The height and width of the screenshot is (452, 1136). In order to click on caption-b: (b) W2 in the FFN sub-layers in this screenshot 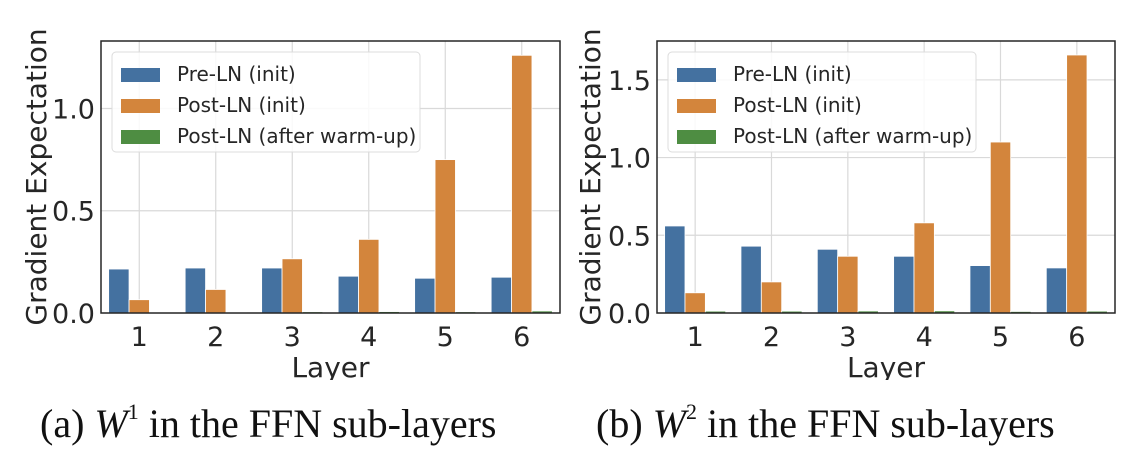, I will do `click(825, 422)`.